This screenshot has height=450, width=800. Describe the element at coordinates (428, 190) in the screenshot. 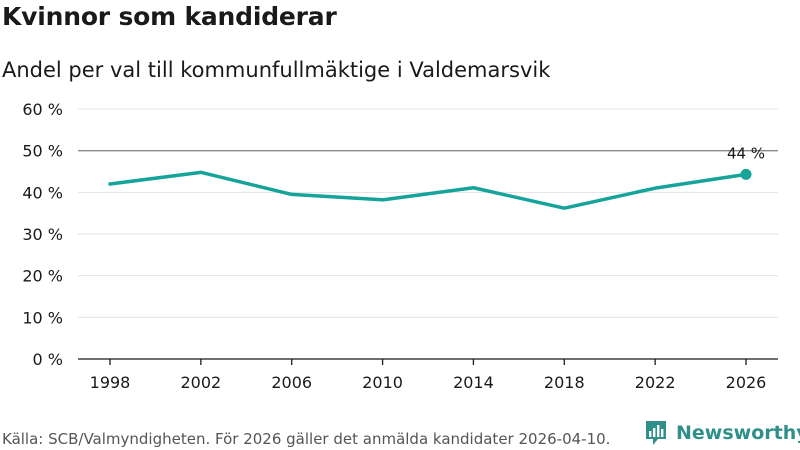

I see `series-line` at that location.